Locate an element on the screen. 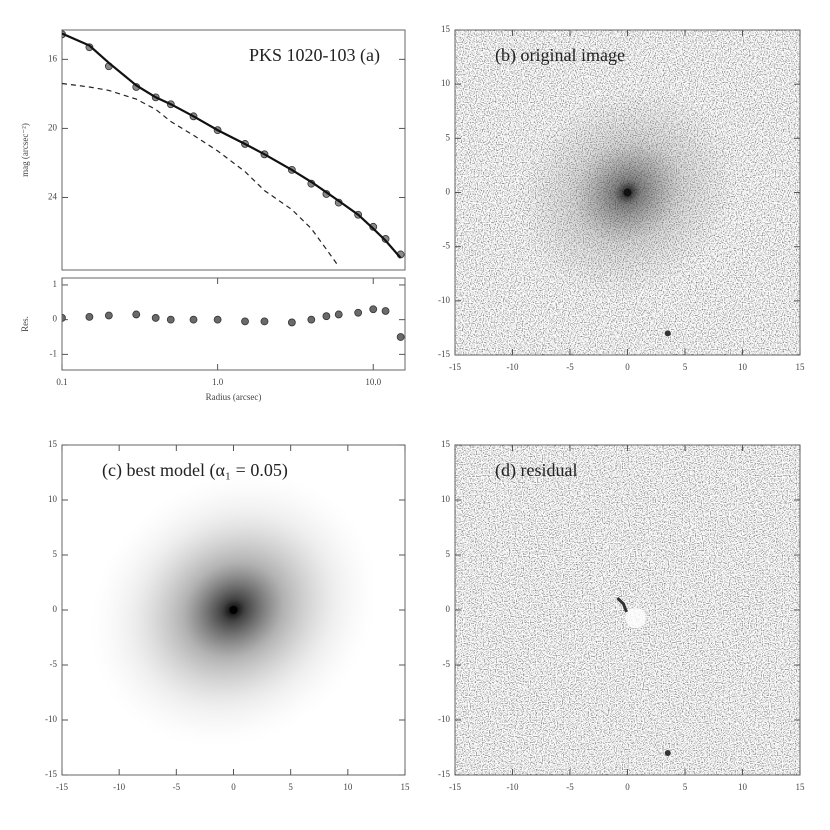 The width and height of the screenshot is (830, 830). panel: 16 20 24 PKS 1020-103 (a) mag (arcsec⁻²) is located at coordinates (213, 150).